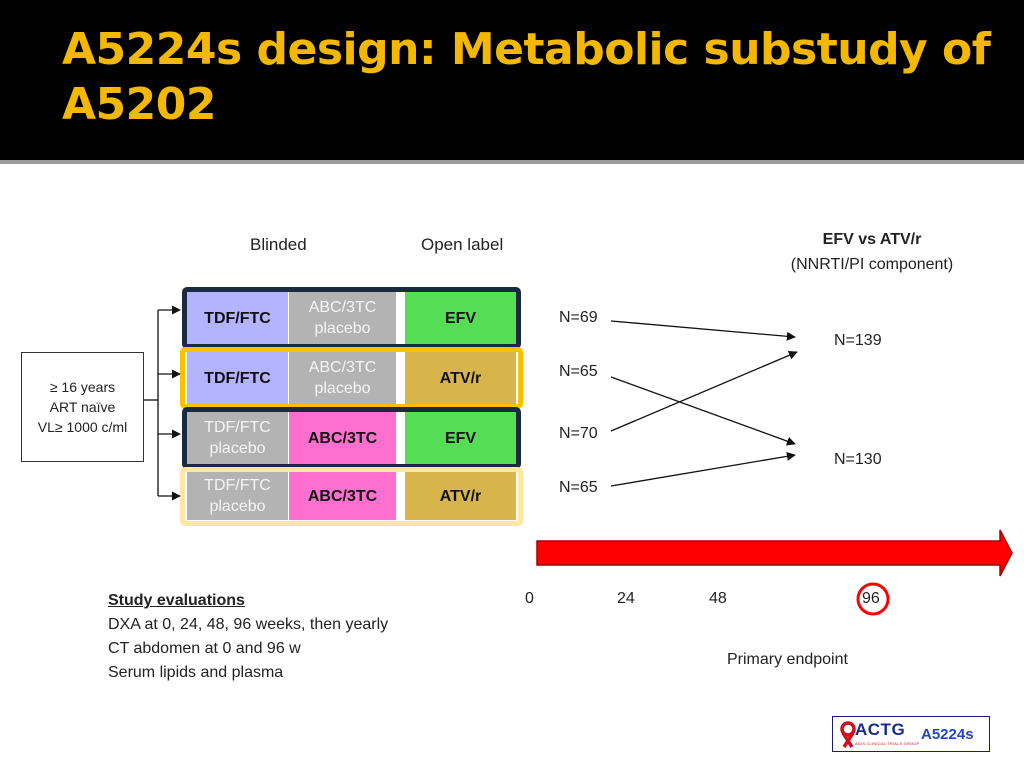 The height and width of the screenshot is (768, 1024). What do you see at coordinates (529, 598) in the screenshot?
I see `week-0-label: 0` at bounding box center [529, 598].